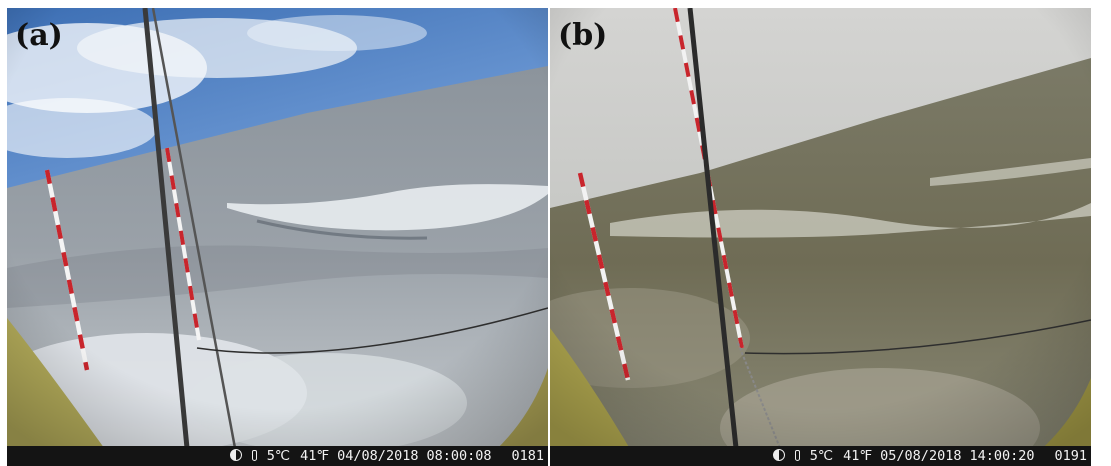 The image size is (1111, 466). I want to click on capture-time: 08:00:08, so click(459, 456).